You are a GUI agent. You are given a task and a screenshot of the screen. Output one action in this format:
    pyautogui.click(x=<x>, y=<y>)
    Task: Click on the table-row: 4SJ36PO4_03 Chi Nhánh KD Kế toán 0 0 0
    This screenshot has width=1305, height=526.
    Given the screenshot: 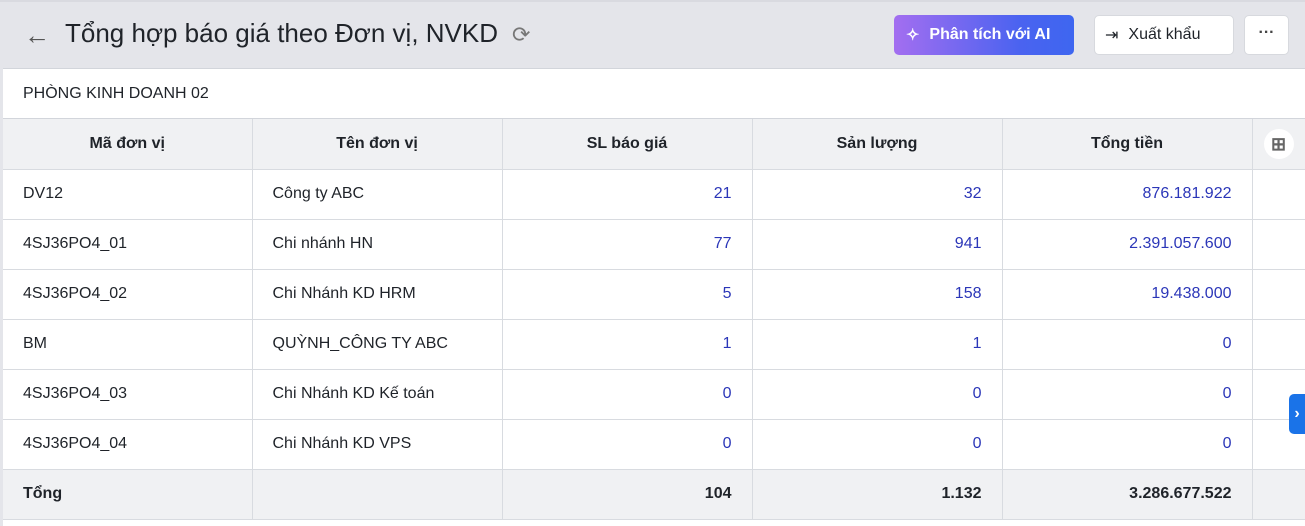 What is the action you would take?
    pyautogui.click(x=654, y=394)
    